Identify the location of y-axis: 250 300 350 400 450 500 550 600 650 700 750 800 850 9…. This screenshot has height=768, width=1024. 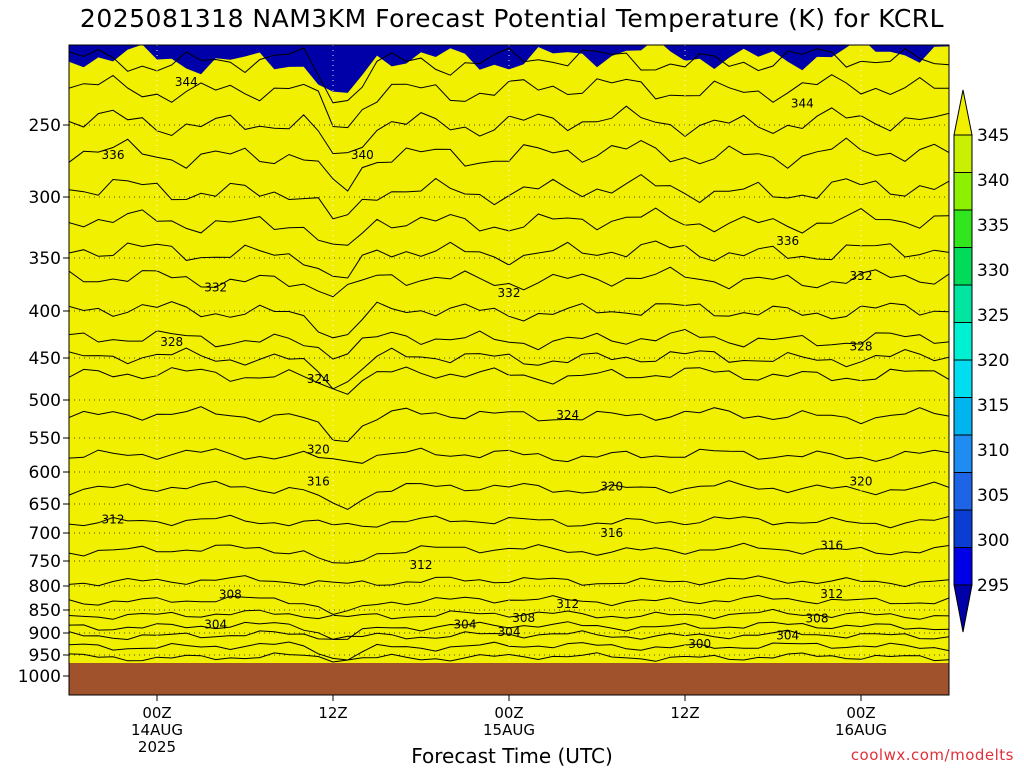
(43, 401).